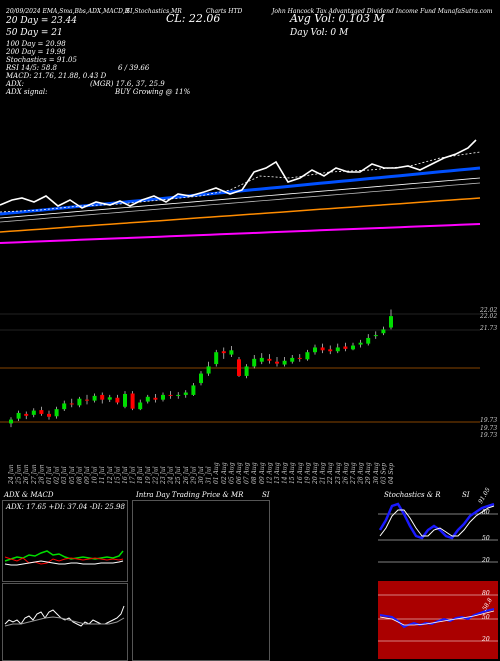 The height and width of the screenshot is (661, 500). What do you see at coordinates (353, 473) in the screenshot?
I see `date-label: 27 Aug` at bounding box center [353, 473].